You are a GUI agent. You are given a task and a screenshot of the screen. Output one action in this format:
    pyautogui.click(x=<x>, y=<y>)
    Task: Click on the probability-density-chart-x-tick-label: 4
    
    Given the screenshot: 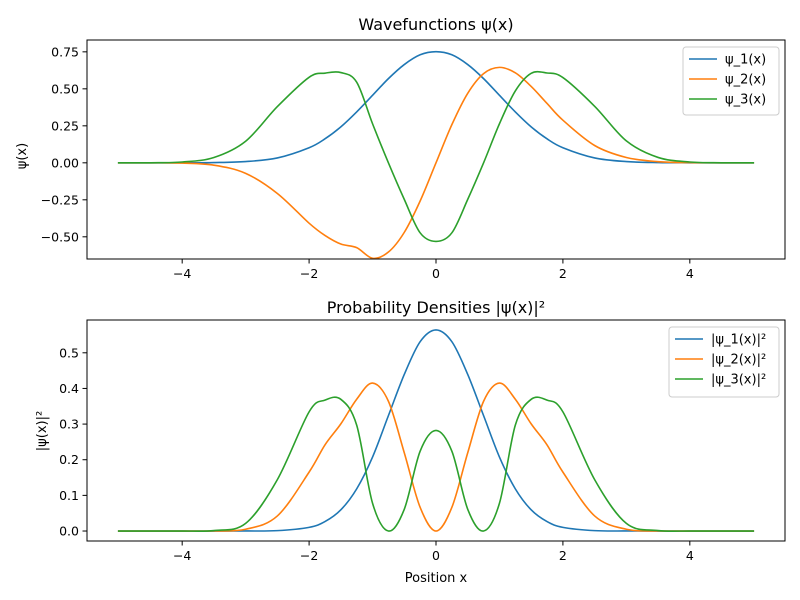 What is the action you would take?
    pyautogui.click(x=690, y=555)
    